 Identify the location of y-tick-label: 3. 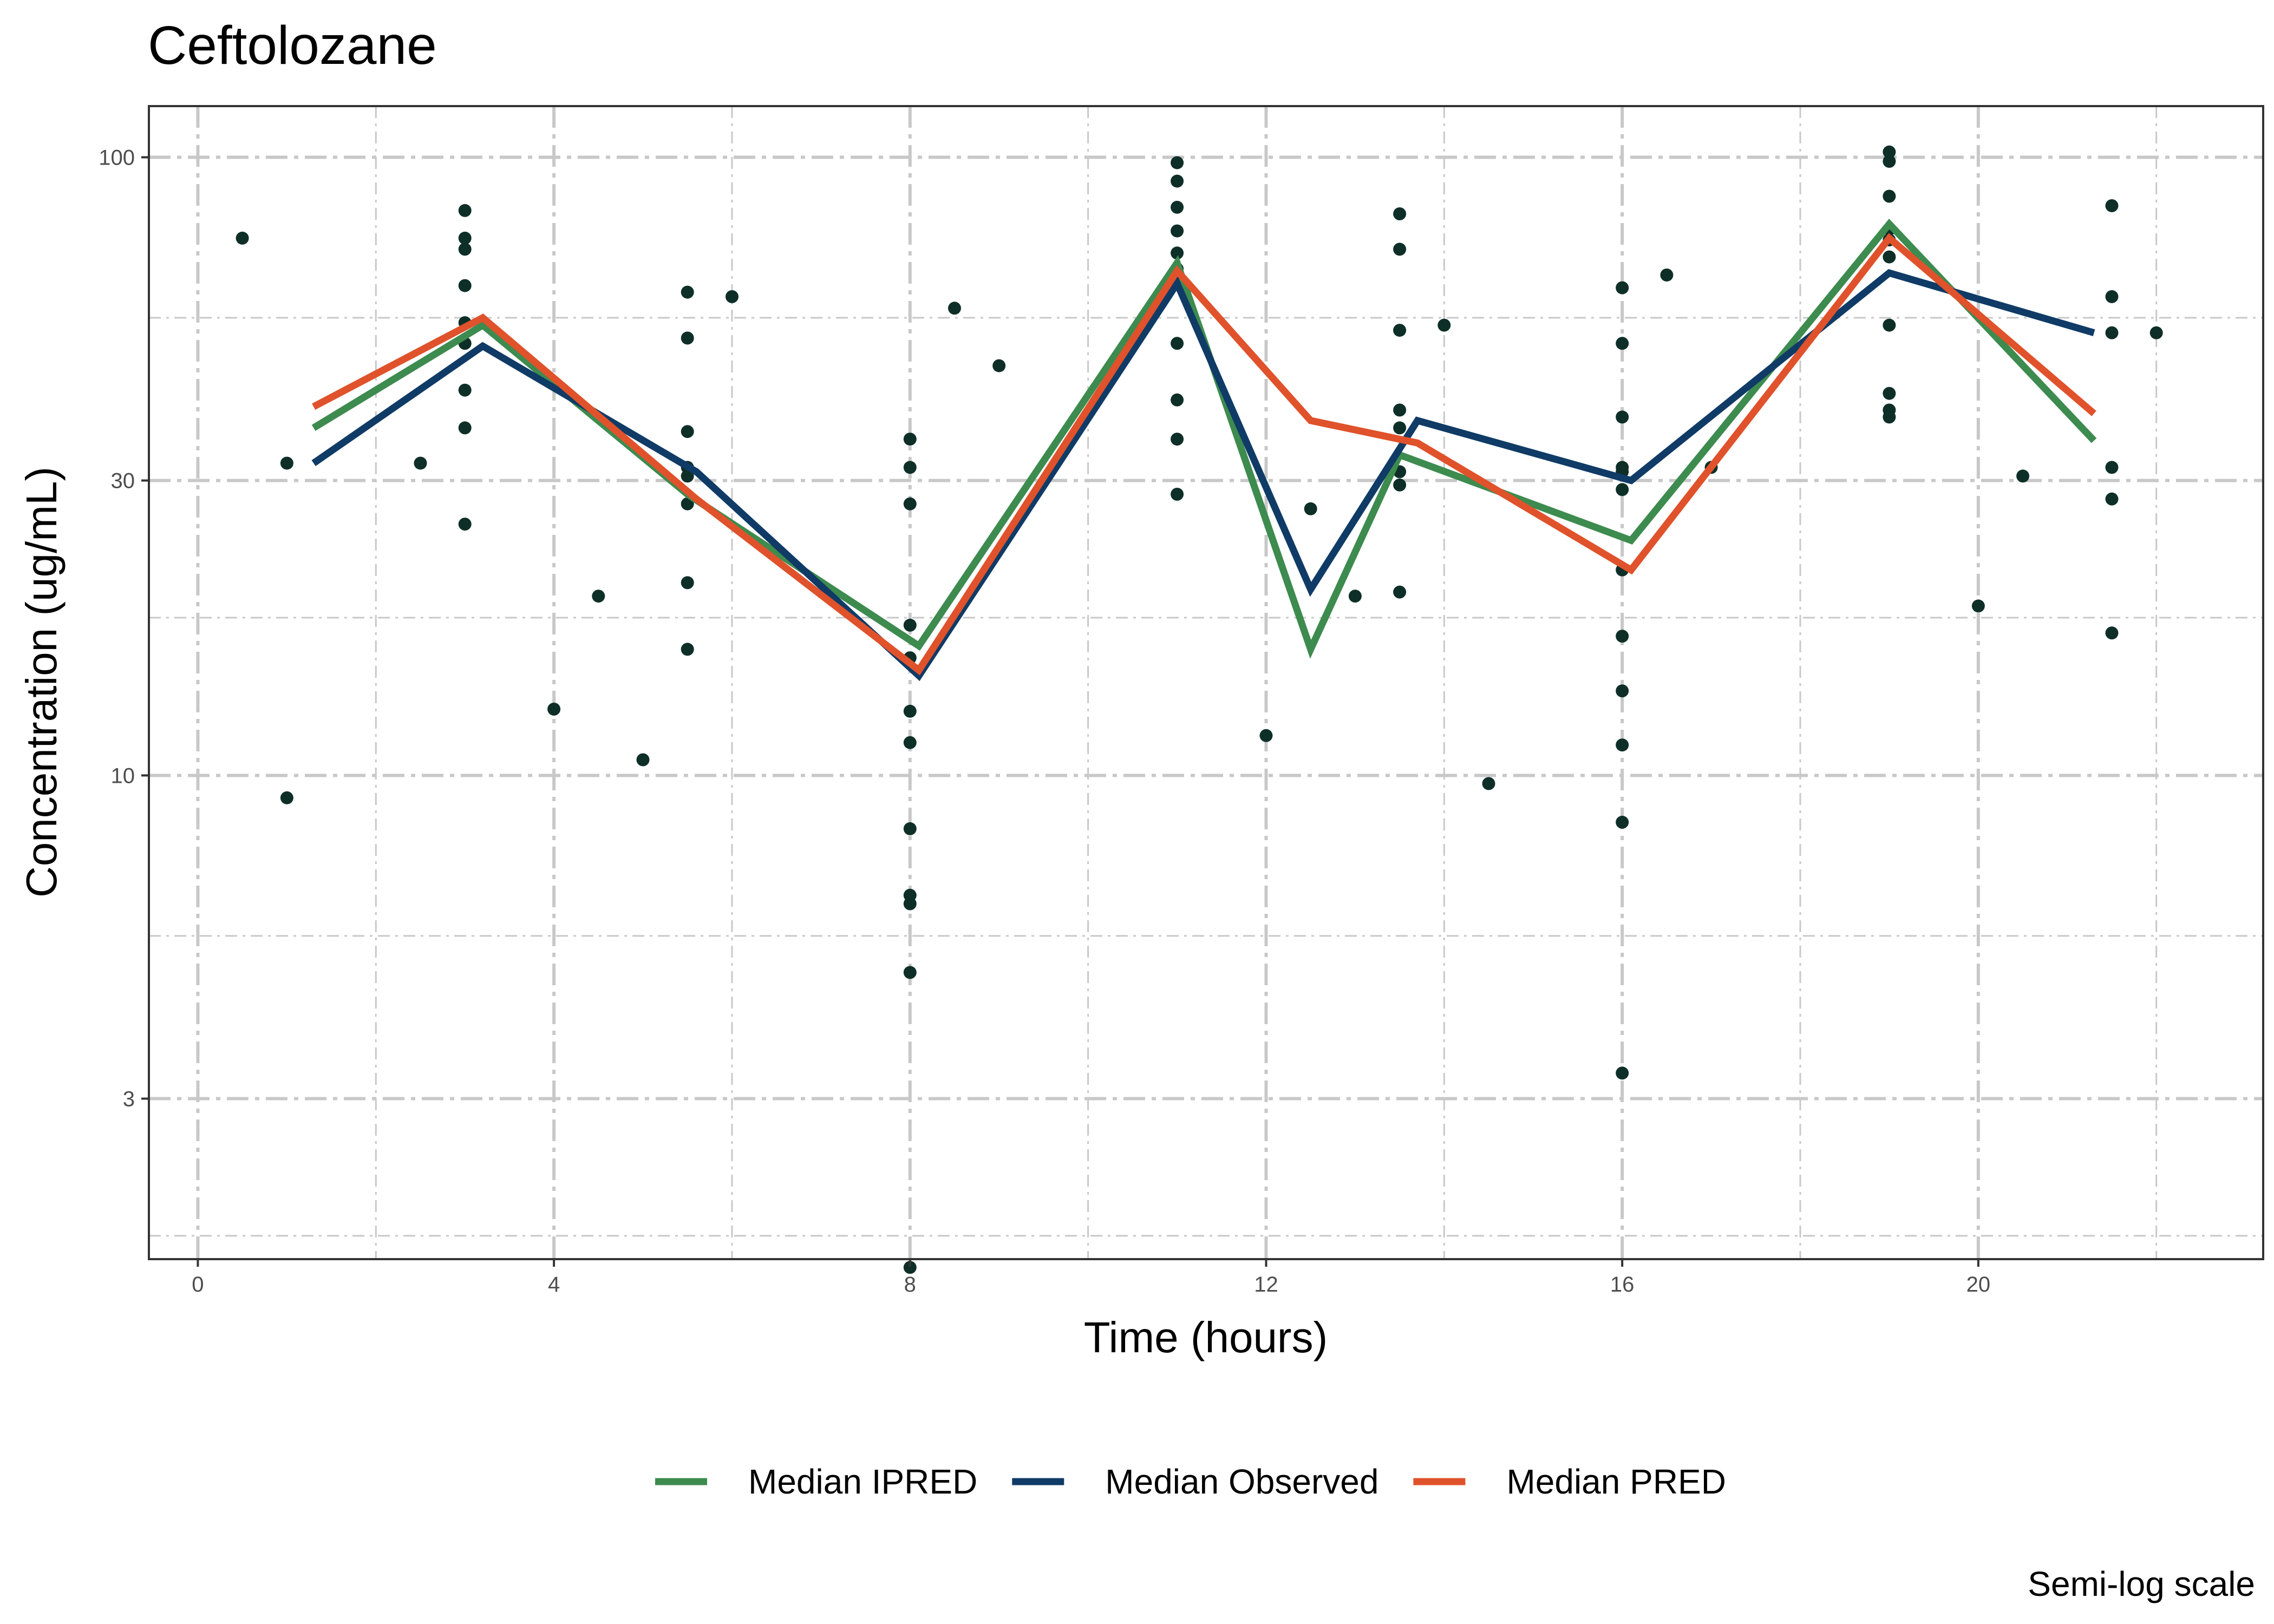
(129, 1099).